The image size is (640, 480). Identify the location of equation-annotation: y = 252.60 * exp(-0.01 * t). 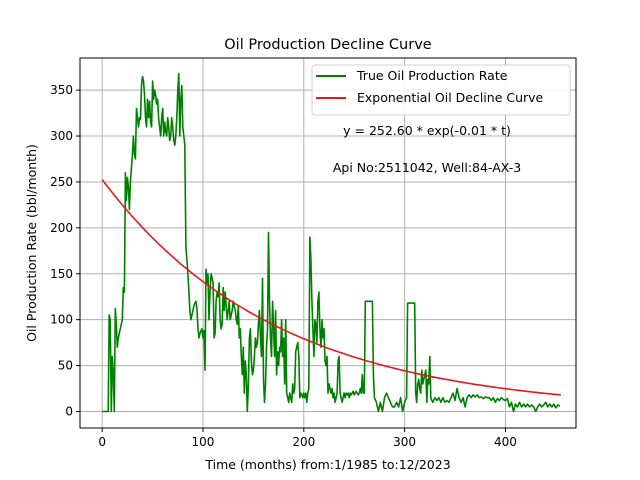
(427, 130).